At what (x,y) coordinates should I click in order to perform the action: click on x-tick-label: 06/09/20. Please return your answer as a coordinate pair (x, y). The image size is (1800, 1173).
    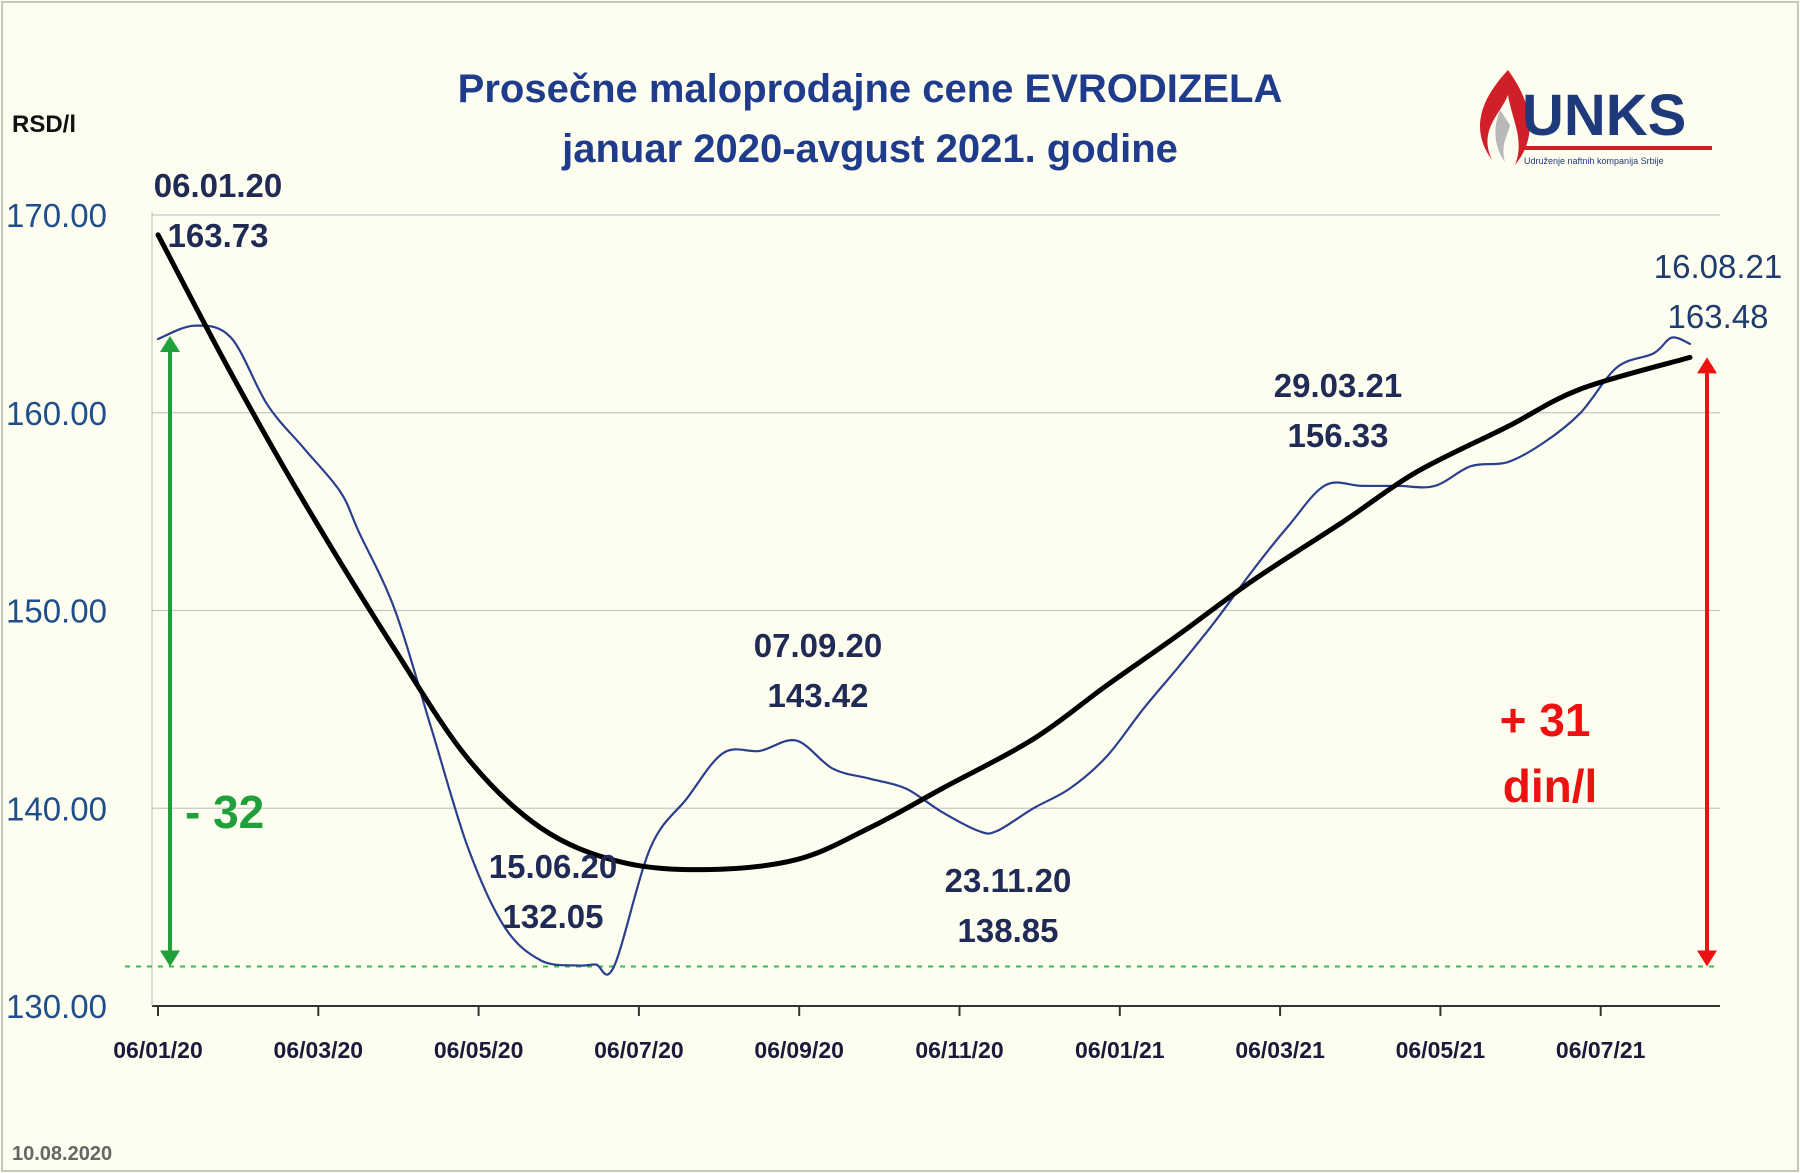
    Looking at the image, I should click on (799, 1050).